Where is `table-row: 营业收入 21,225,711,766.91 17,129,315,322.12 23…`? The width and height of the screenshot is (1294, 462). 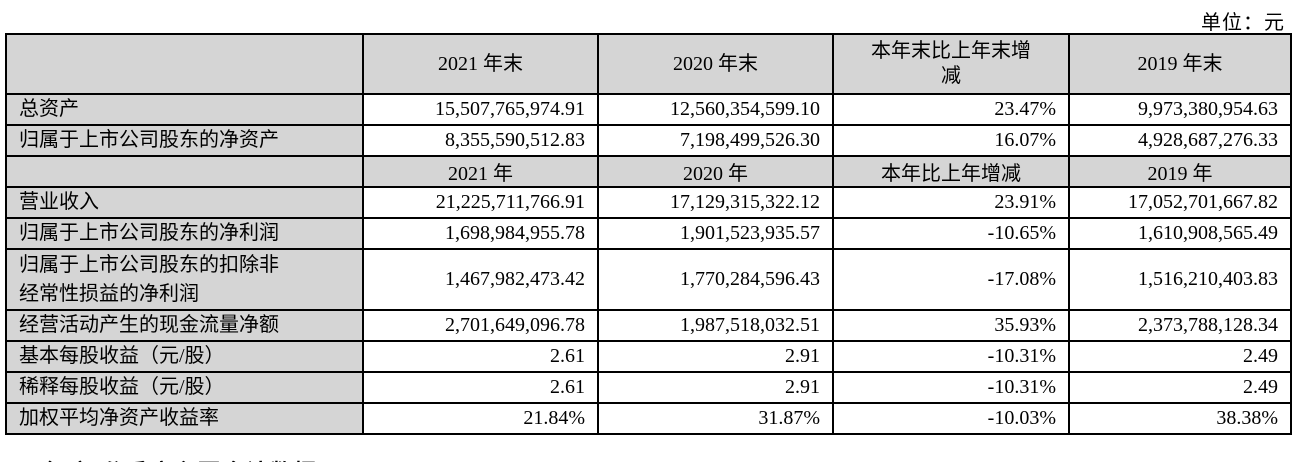
table-row: 营业收入 21,225,711,766.91 17,129,315,322.12 23… is located at coordinates (648, 202).